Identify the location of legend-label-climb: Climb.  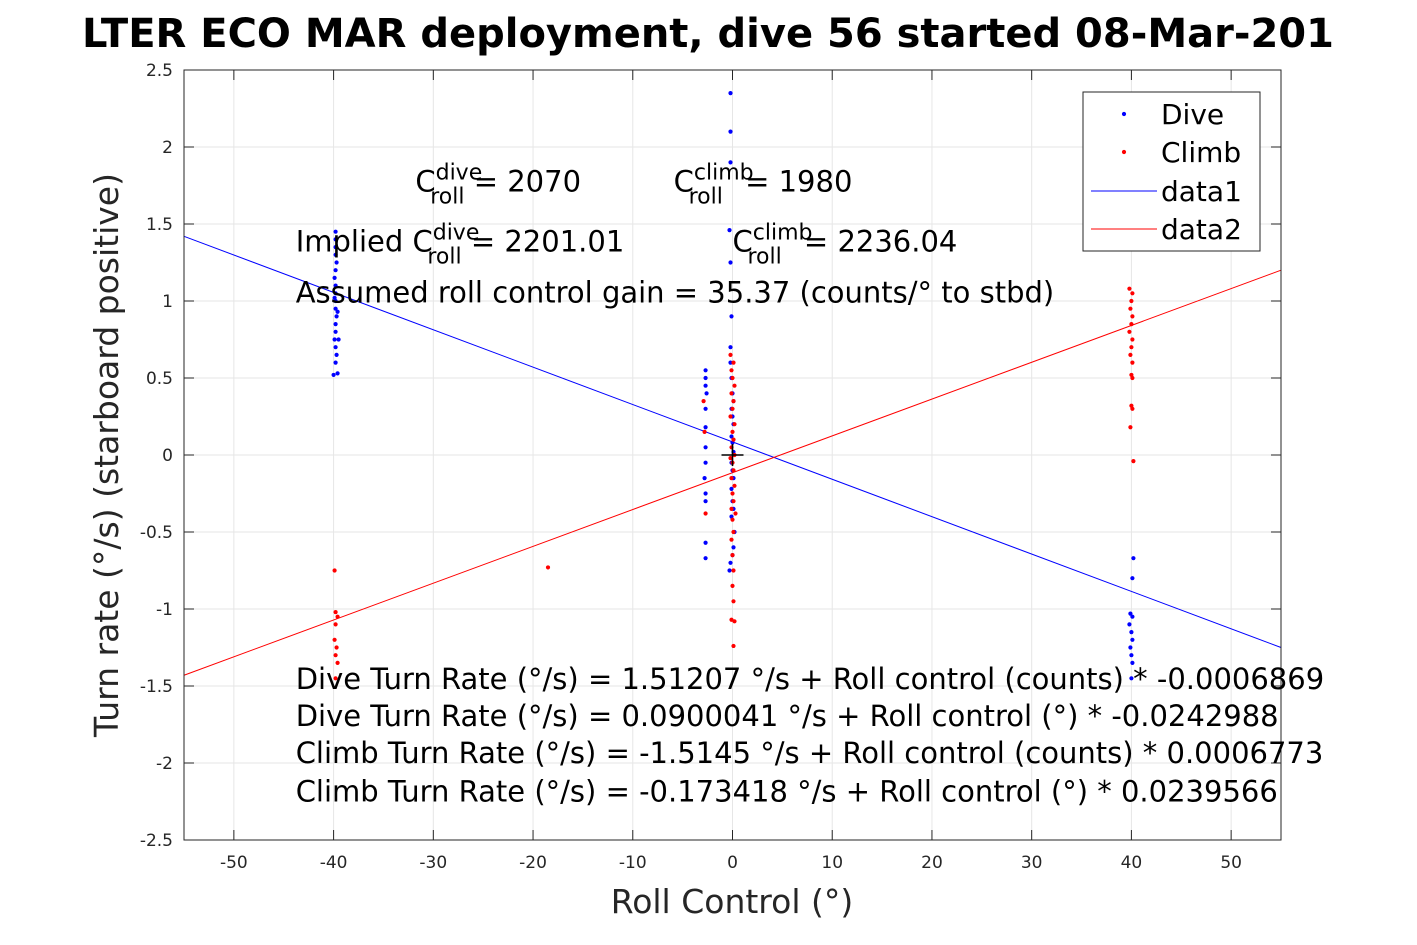
(1201, 152).